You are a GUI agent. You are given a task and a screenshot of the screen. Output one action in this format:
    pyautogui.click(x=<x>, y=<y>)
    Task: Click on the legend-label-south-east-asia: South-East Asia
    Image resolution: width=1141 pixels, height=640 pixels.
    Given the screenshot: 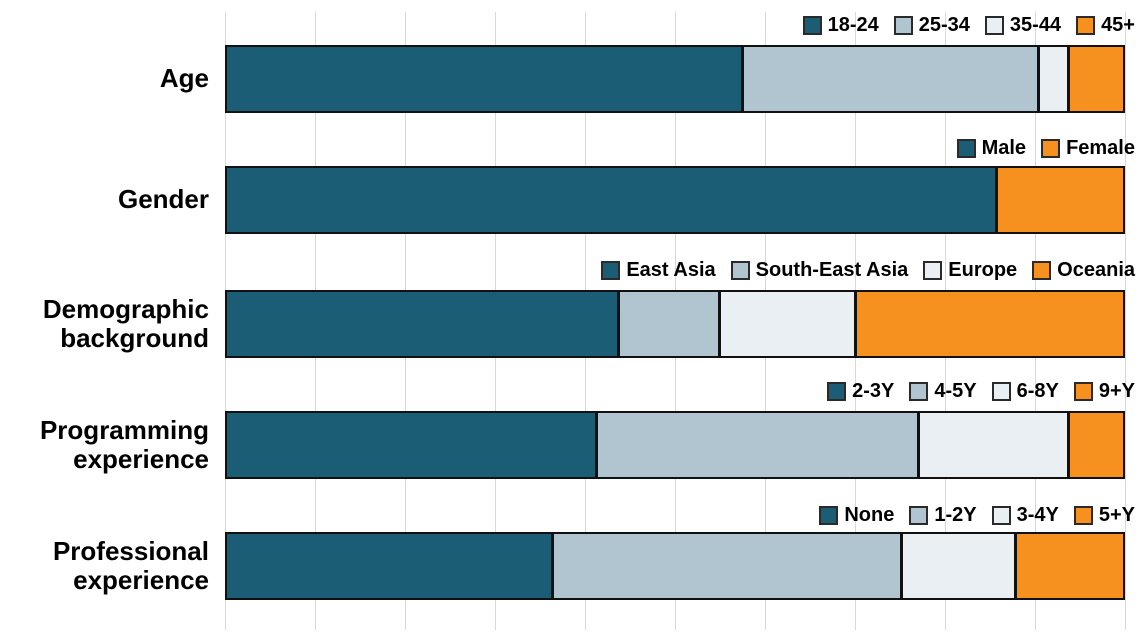 What is the action you would take?
    pyautogui.click(x=832, y=269)
    